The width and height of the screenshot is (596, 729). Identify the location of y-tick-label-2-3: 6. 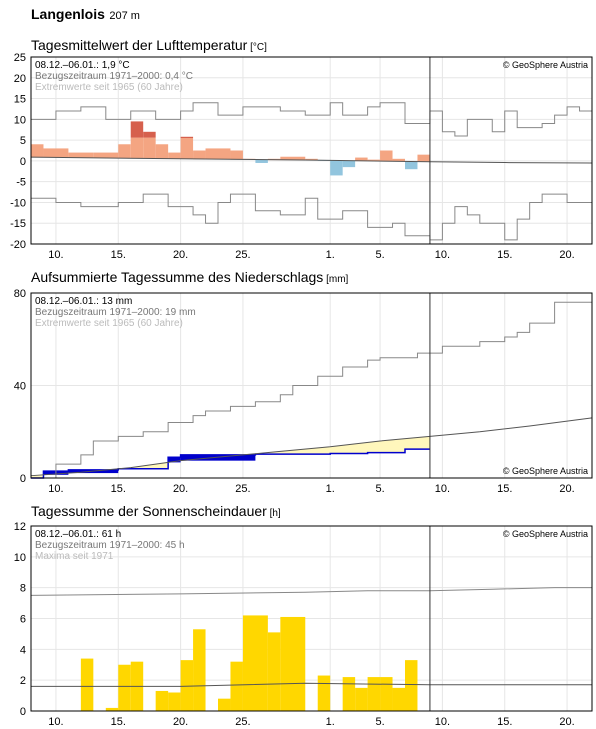
(23, 620).